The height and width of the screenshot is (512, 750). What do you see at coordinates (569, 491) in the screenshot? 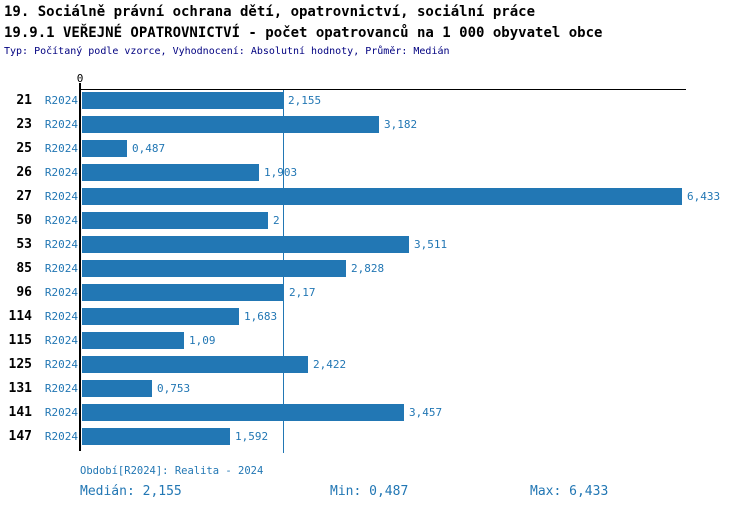
I see `max-stat: Max: 6,433` at bounding box center [569, 491].